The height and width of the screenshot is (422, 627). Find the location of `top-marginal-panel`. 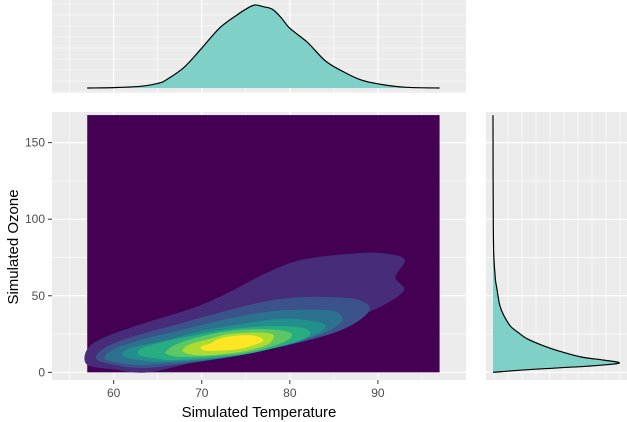

top-marginal-panel is located at coordinates (259, 46).